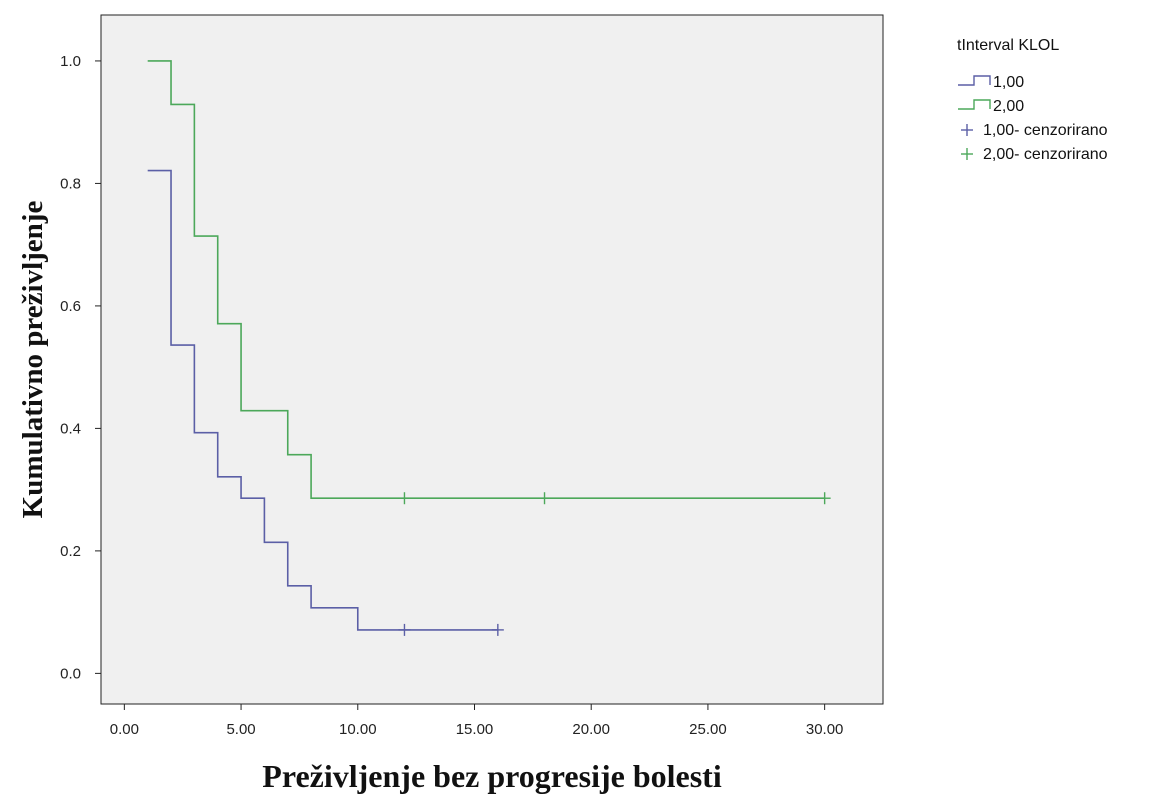  Describe the element at coordinates (70, 306) in the screenshot. I see `y-tick-label: 0.6` at that location.